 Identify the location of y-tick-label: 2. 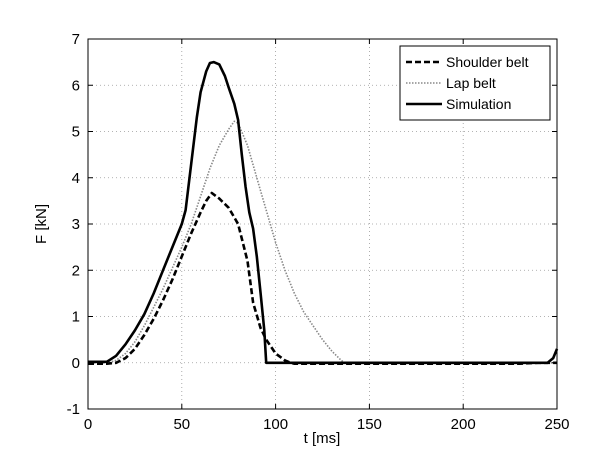
(76, 270).